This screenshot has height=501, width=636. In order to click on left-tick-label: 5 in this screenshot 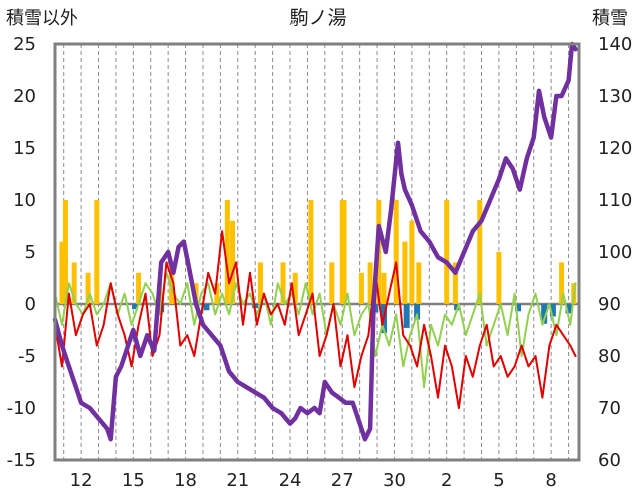, I will do `click(30, 252)`.